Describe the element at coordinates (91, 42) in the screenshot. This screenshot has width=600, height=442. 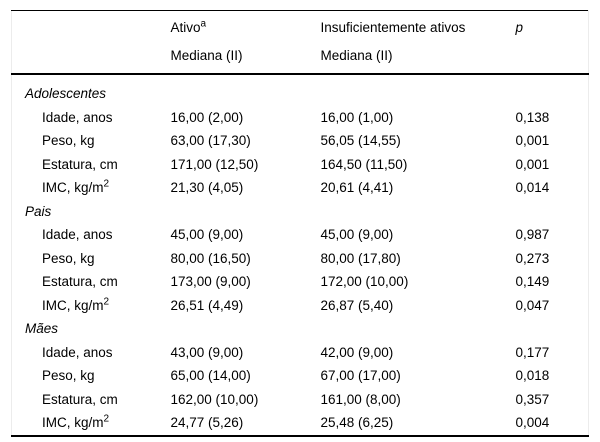
I see `header-variable-column` at that location.